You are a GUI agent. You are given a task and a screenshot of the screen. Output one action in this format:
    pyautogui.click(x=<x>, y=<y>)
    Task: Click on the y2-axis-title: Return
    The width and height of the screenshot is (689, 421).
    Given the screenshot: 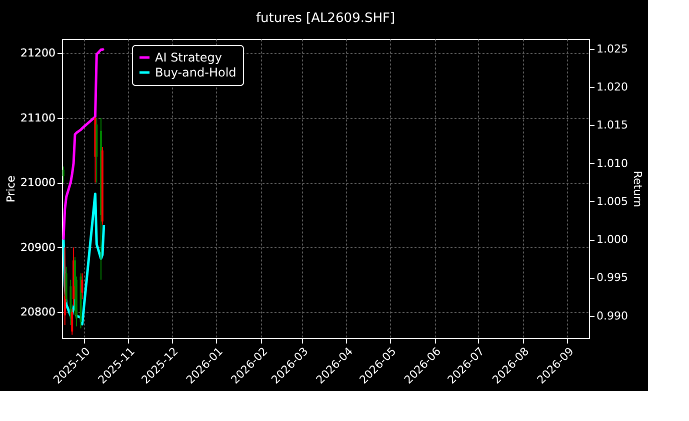 What is the action you would take?
    pyautogui.click(x=637, y=189)
    